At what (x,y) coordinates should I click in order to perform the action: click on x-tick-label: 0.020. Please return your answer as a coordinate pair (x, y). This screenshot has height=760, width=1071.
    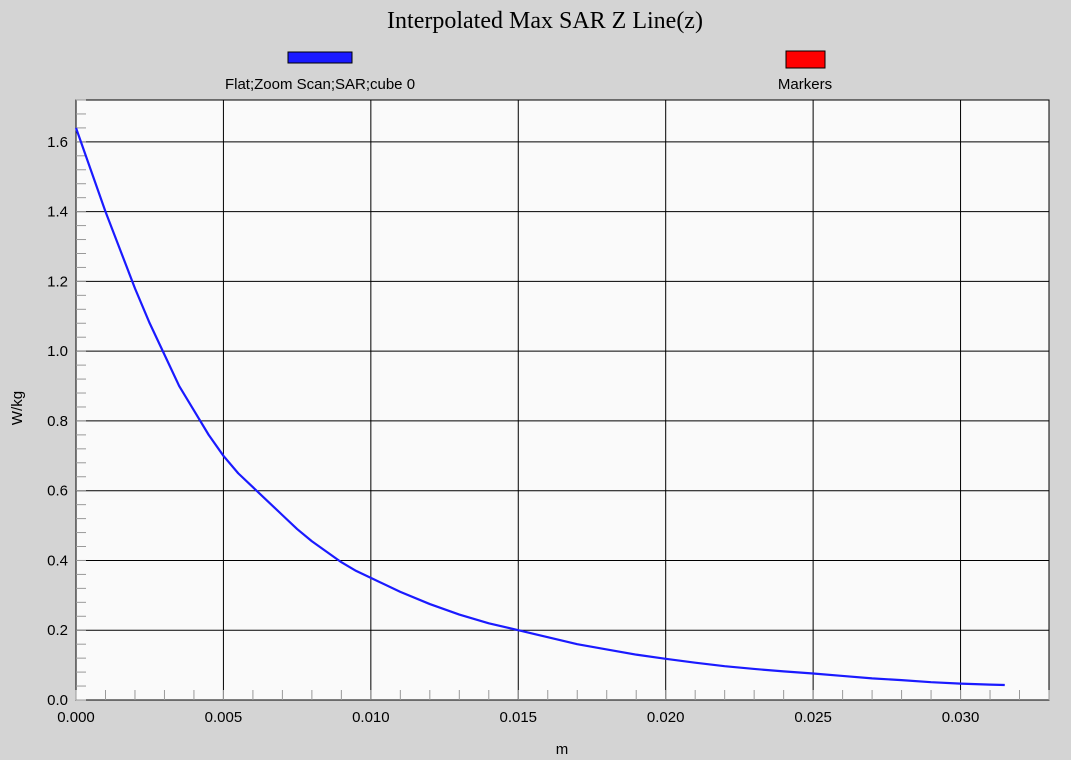
    Looking at the image, I should click on (666, 717).